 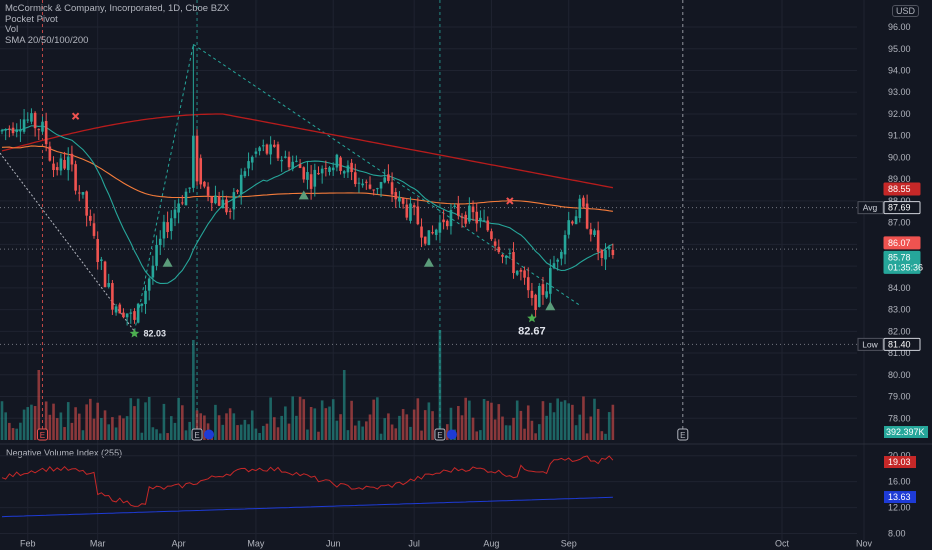 I want to click on x-axis-label: Nov, so click(x=864, y=543).